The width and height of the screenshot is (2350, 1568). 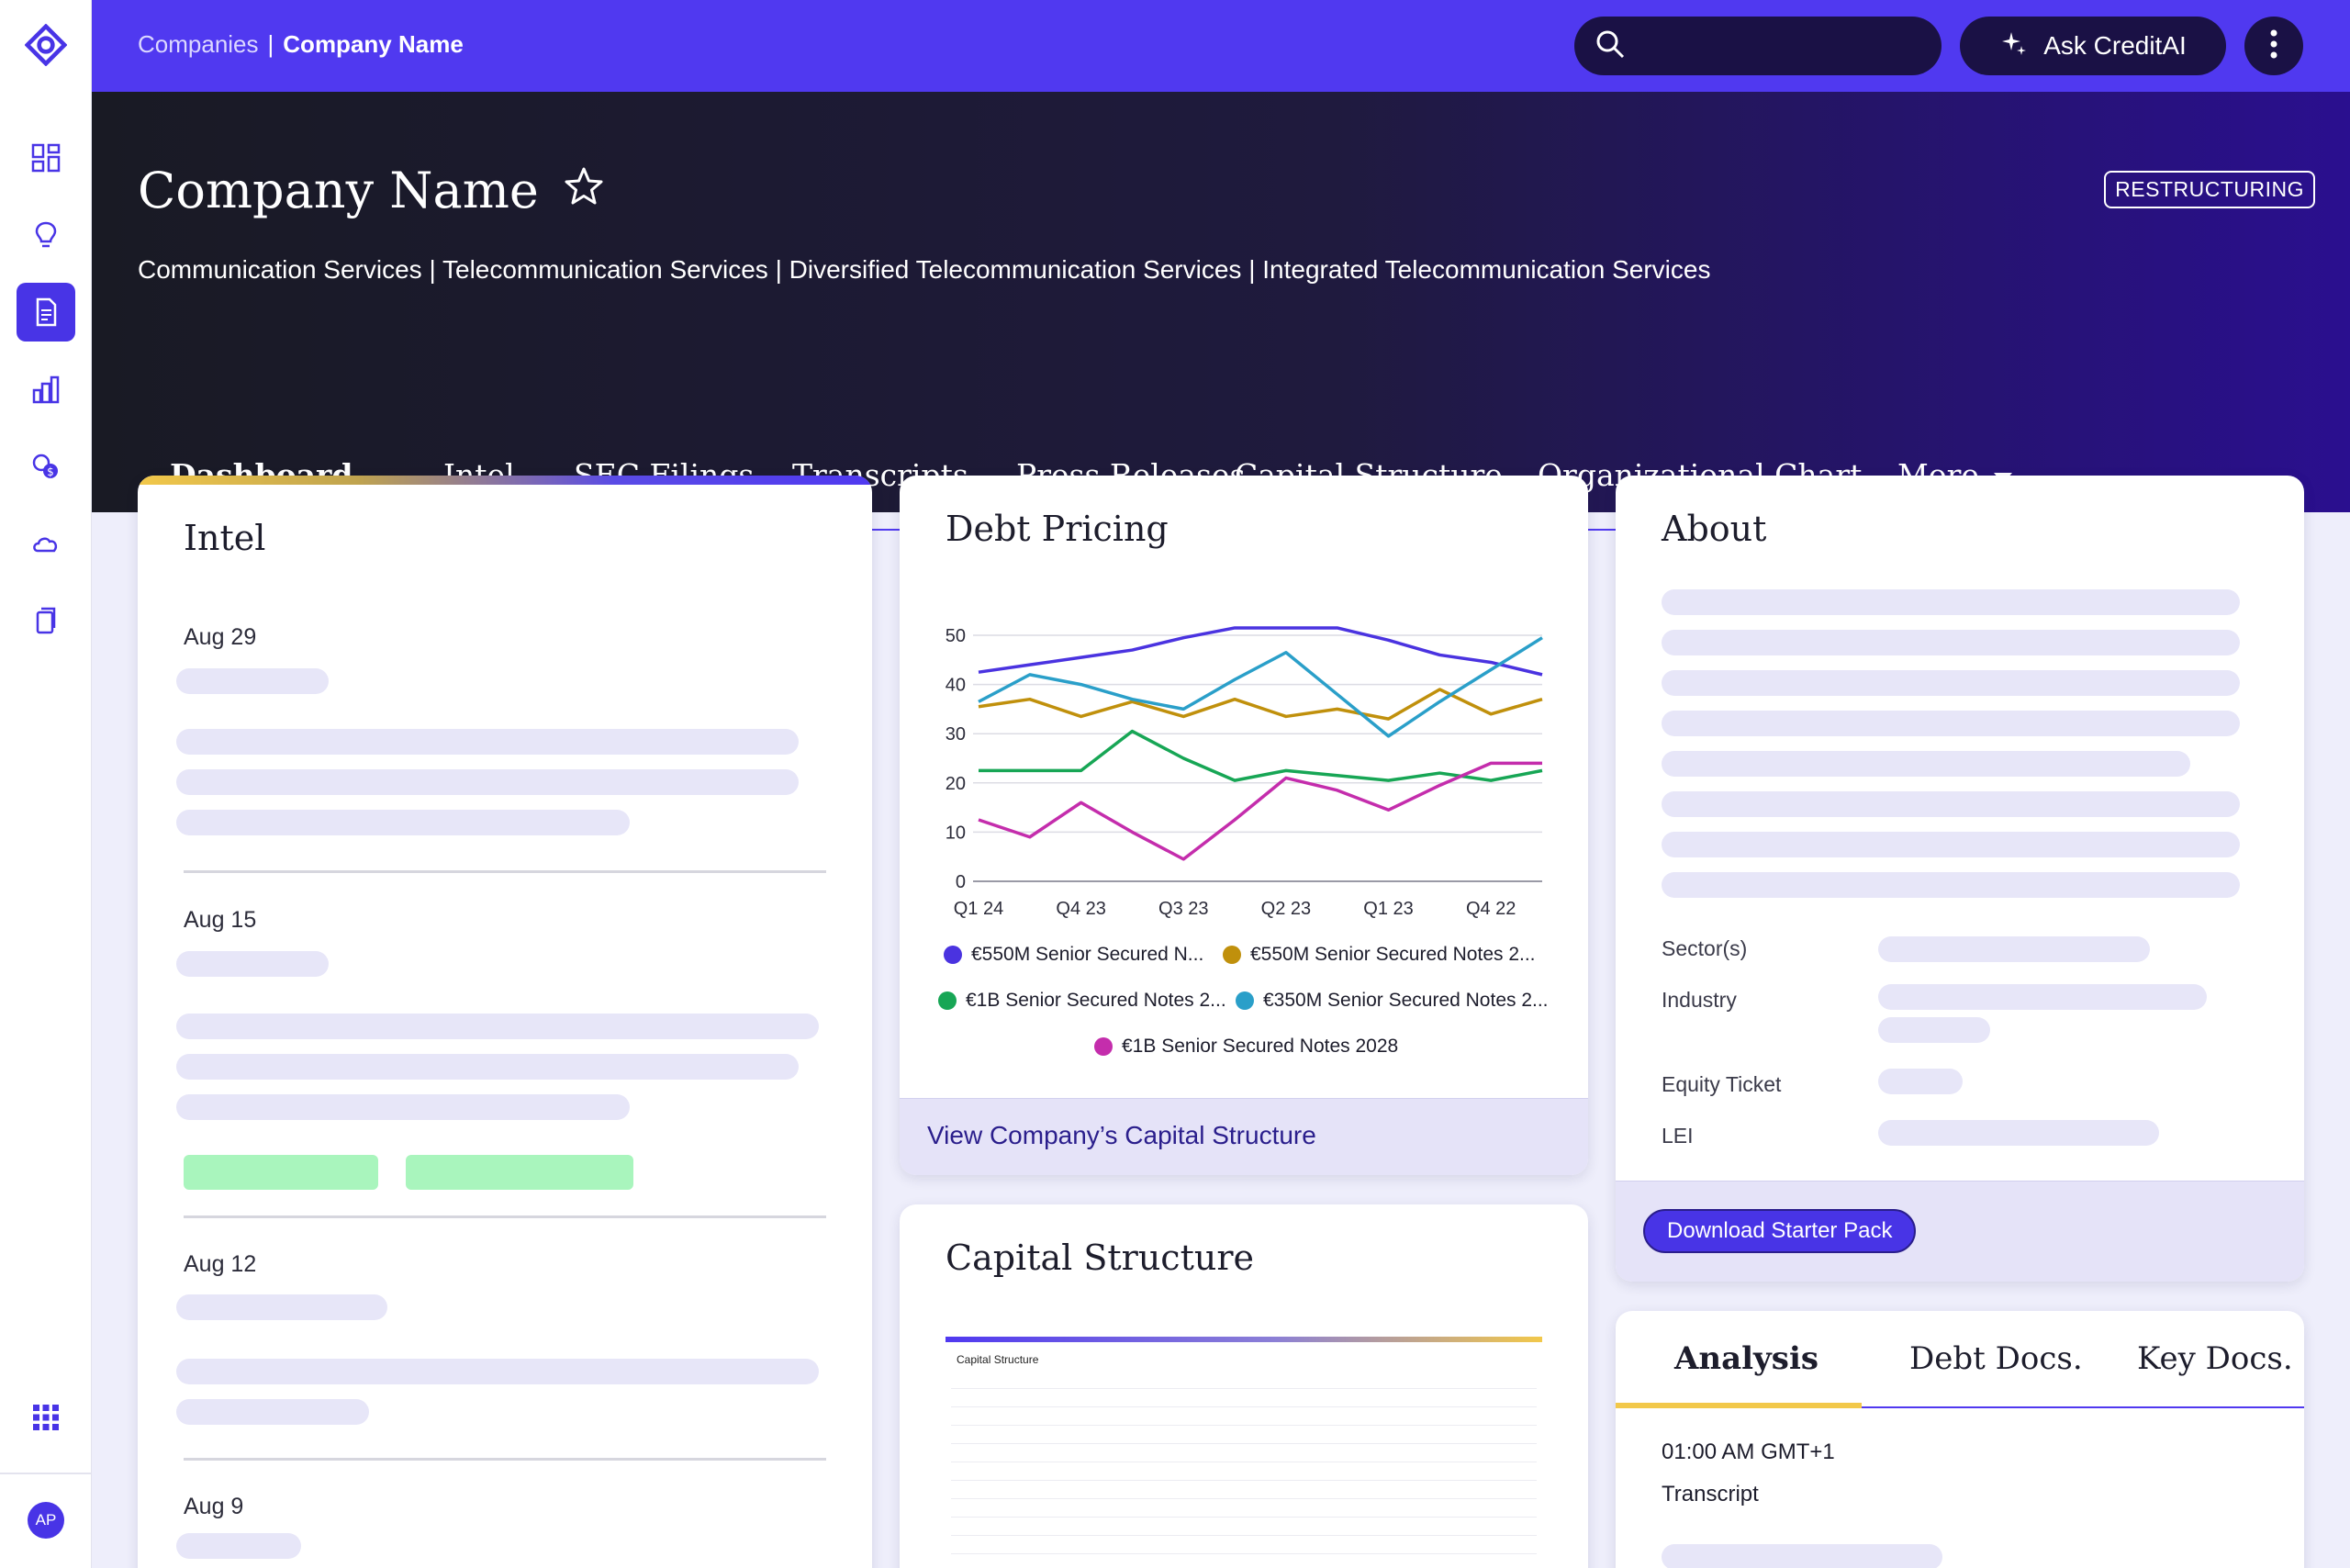 What do you see at coordinates (1221, 46) in the screenshot?
I see `top-bar: Companies | Company Name Ask CreditAI` at bounding box center [1221, 46].